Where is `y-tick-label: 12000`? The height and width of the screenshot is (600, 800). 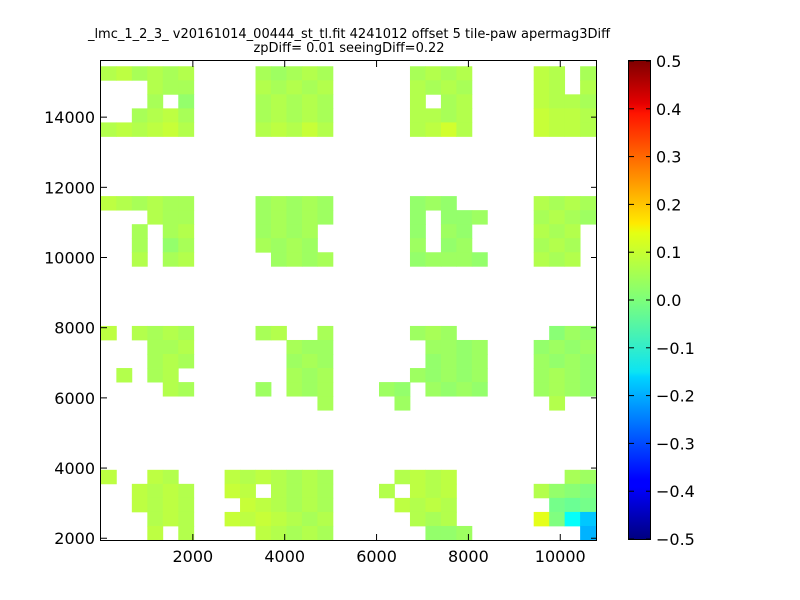 y-tick-label: 12000 is located at coordinates (69, 187).